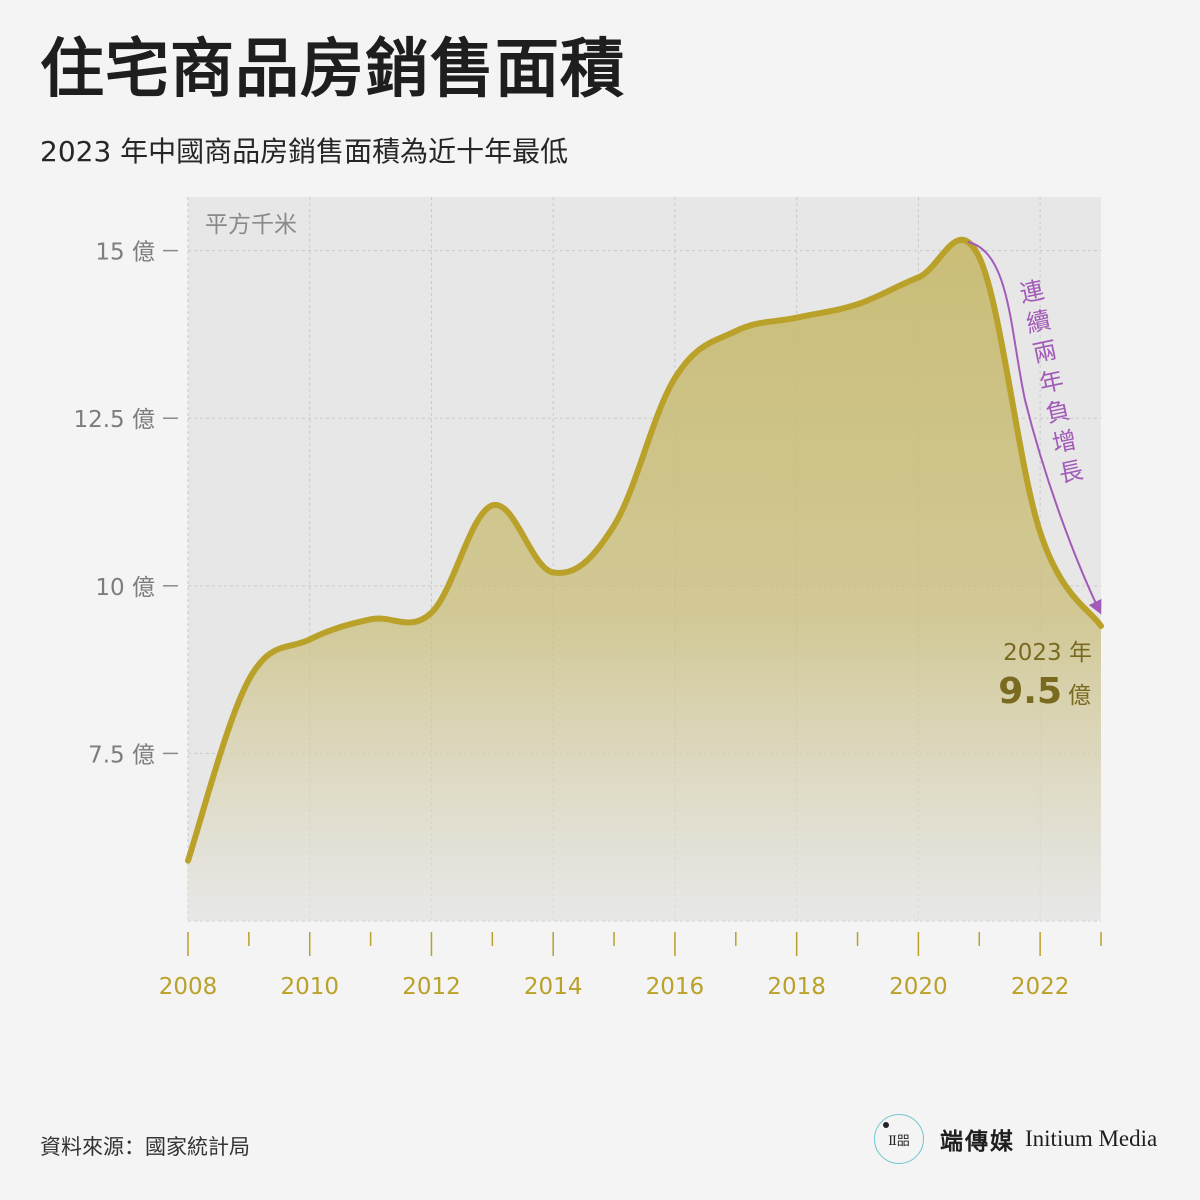 Image resolution: width=1200 pixels, height=1200 pixels. Describe the element at coordinates (1031, 292) in the screenshot. I see `trend-annotation-char: 連` at that location.